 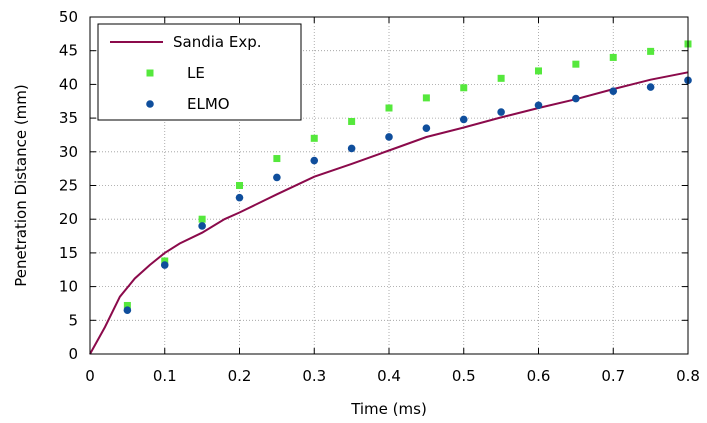 I want to click on y-axis-label: Penetration Distance (mm), so click(x=21, y=185).